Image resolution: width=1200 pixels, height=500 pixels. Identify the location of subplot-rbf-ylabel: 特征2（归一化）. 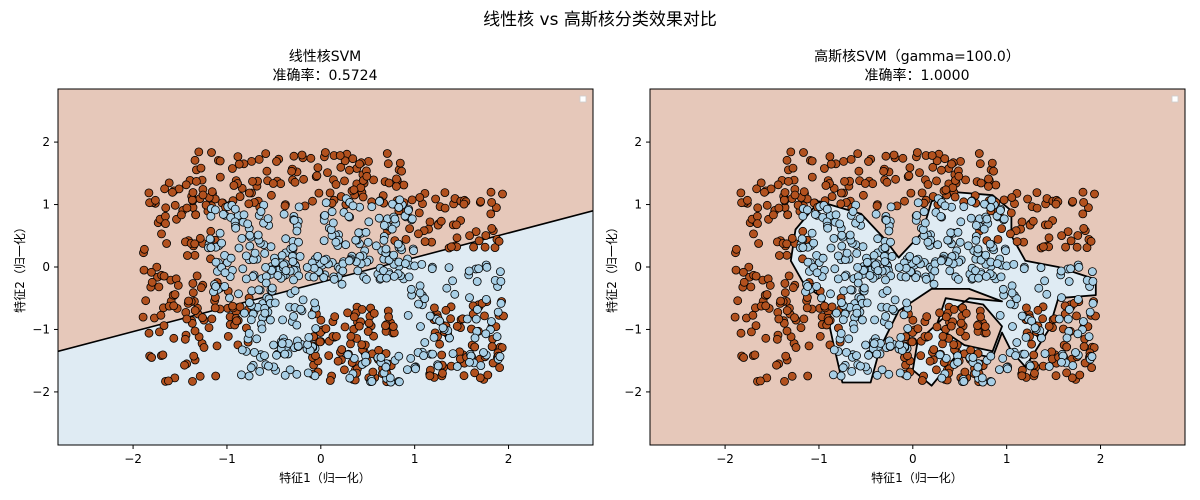
(611, 267).